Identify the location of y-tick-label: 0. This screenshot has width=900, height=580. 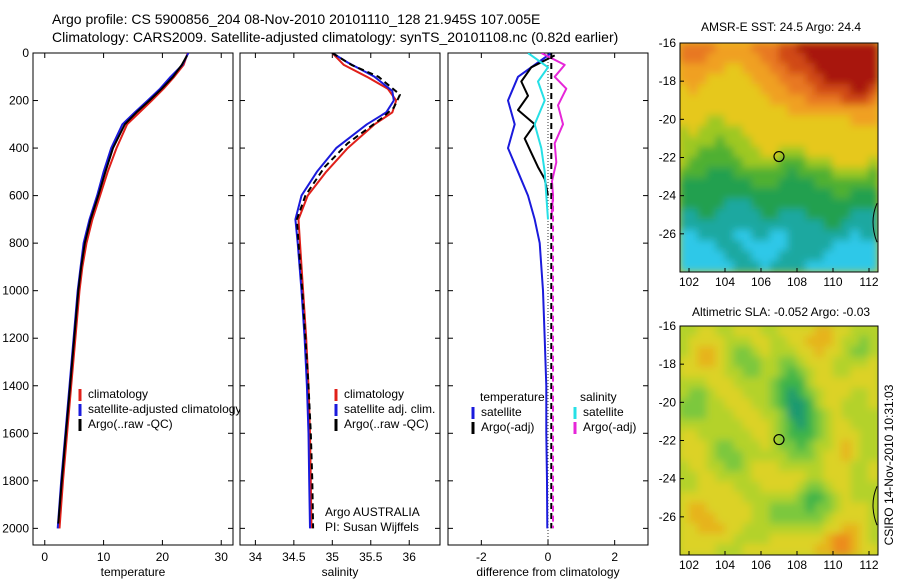
(25, 53).